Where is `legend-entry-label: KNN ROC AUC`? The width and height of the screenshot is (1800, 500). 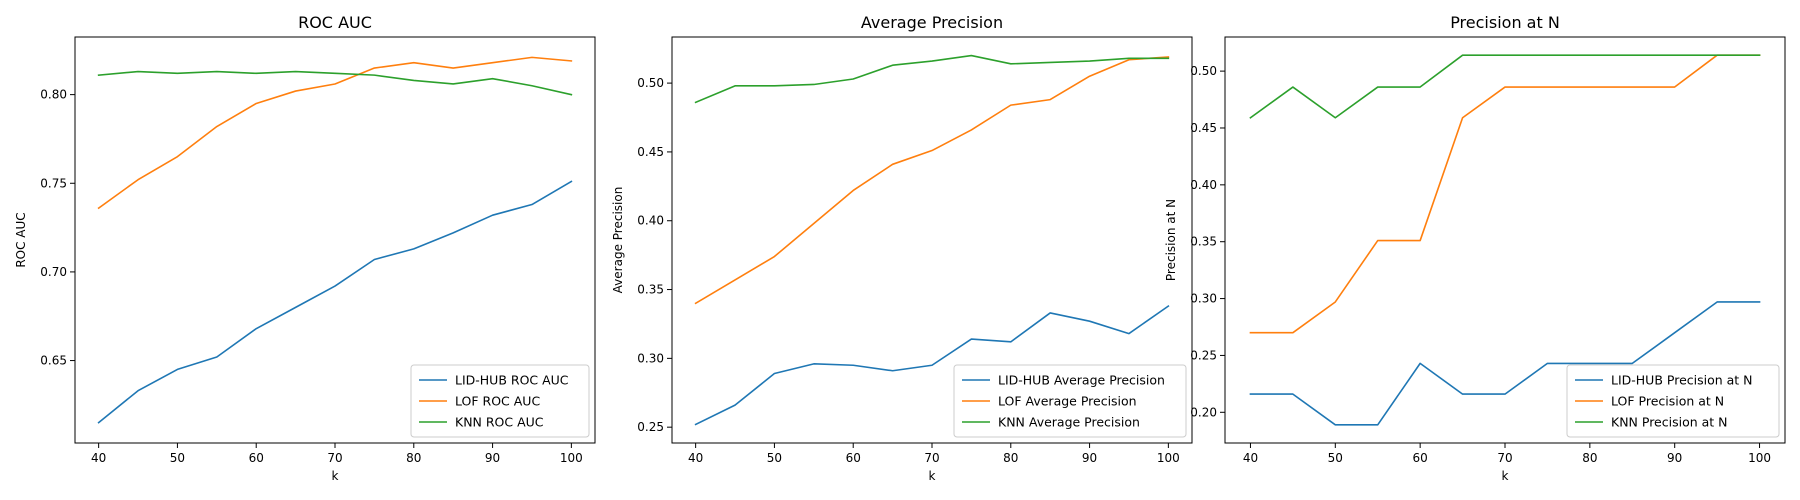 legend-entry-label: KNN ROC AUC is located at coordinates (499, 422).